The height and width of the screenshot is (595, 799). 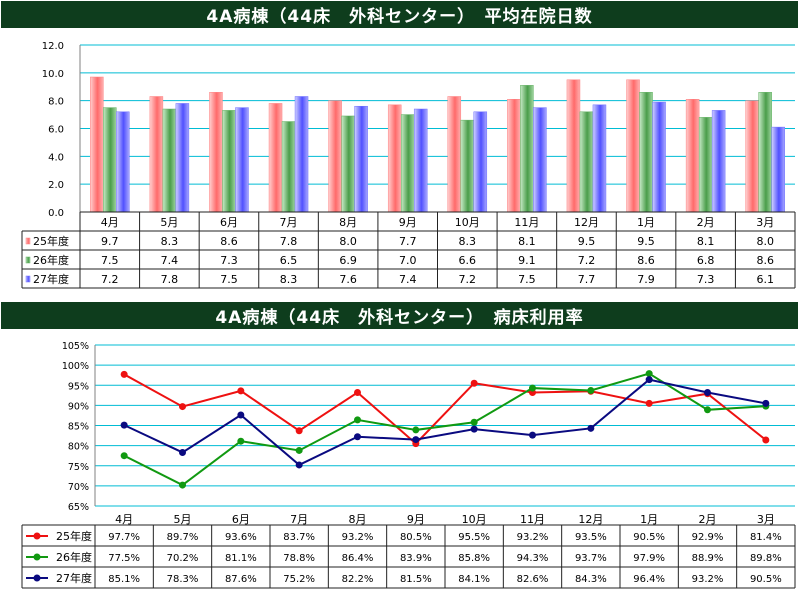 What do you see at coordinates (532, 519) in the screenshot?
I see `x-tick-label: 11月` at bounding box center [532, 519].